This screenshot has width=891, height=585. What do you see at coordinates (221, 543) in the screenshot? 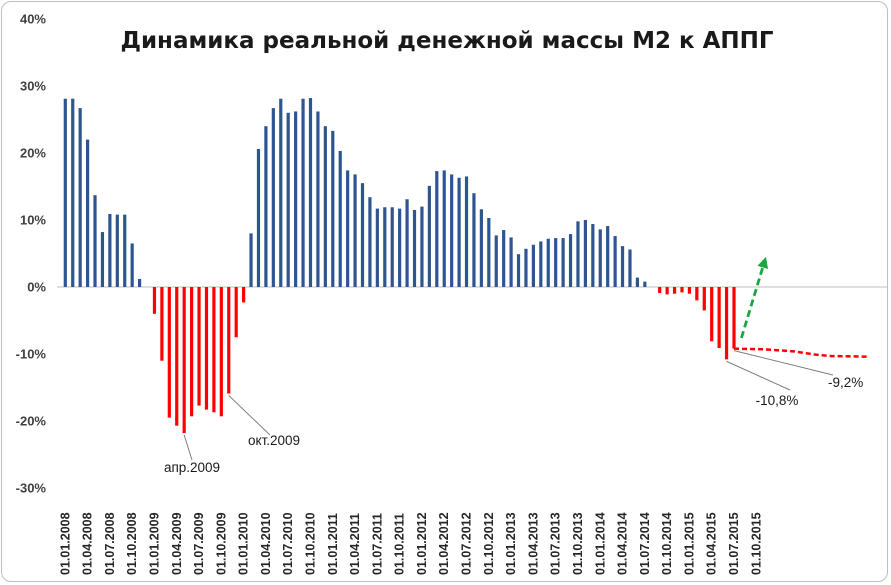
I see `x-tick-label: 01.10.2009` at bounding box center [221, 543].